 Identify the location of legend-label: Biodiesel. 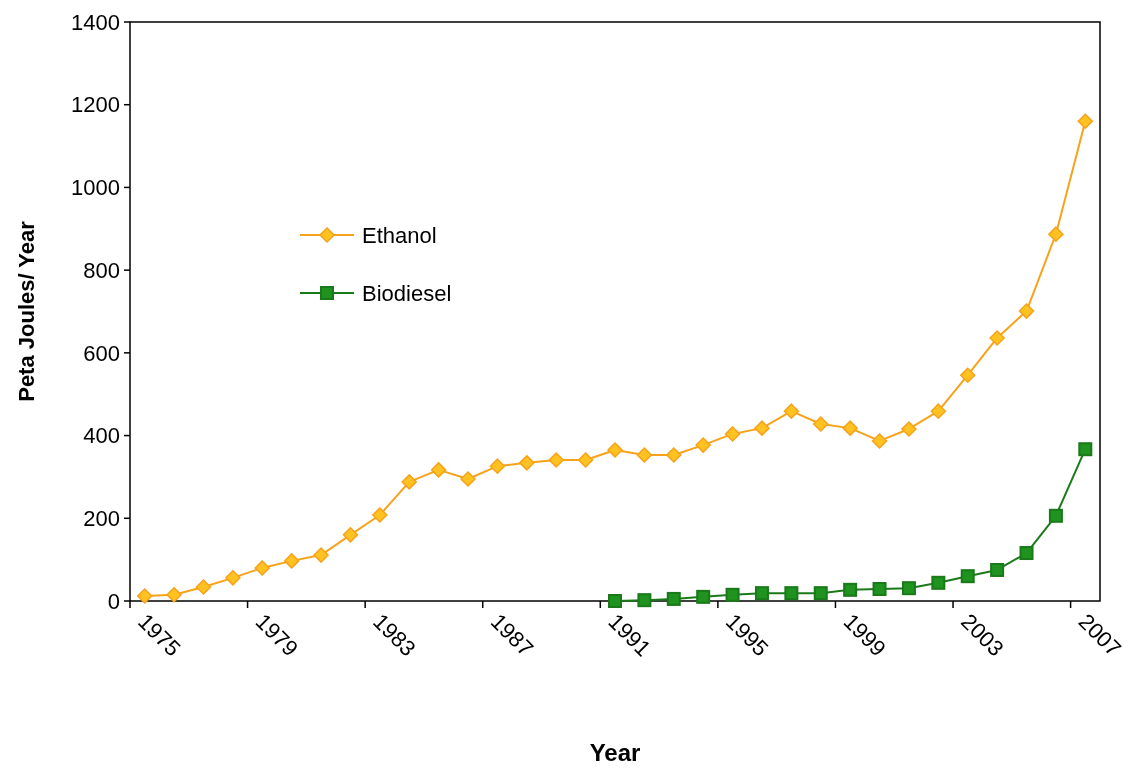
(407, 293).